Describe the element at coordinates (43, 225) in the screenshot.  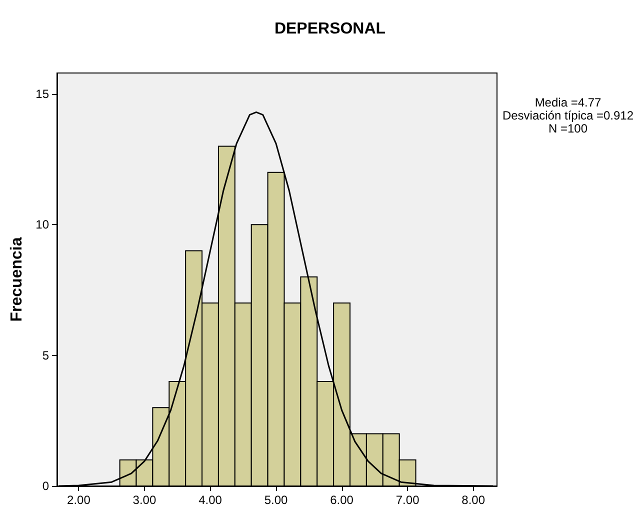
I see `y-tick-label: 10` at that location.